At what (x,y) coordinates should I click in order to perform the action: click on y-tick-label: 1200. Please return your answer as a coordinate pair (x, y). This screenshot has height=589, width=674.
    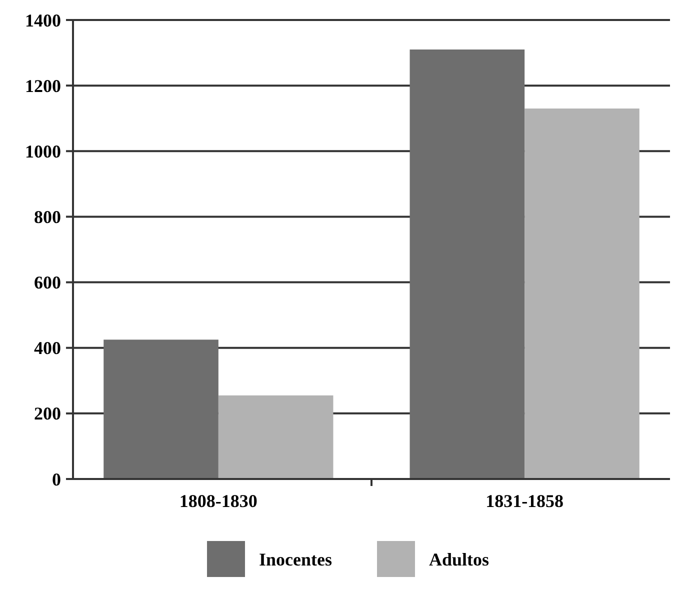
    Looking at the image, I should click on (43, 86).